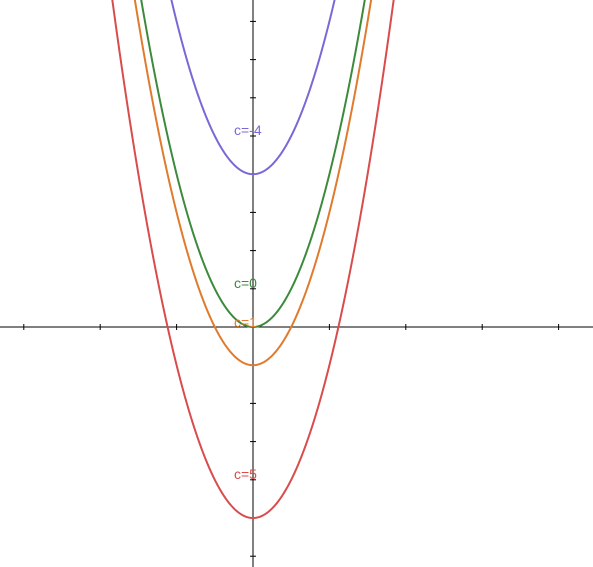 Image resolution: width=593 pixels, height=567 pixels. Describe the element at coordinates (245, 474) in the screenshot. I see `curve-label: c=5` at that location.